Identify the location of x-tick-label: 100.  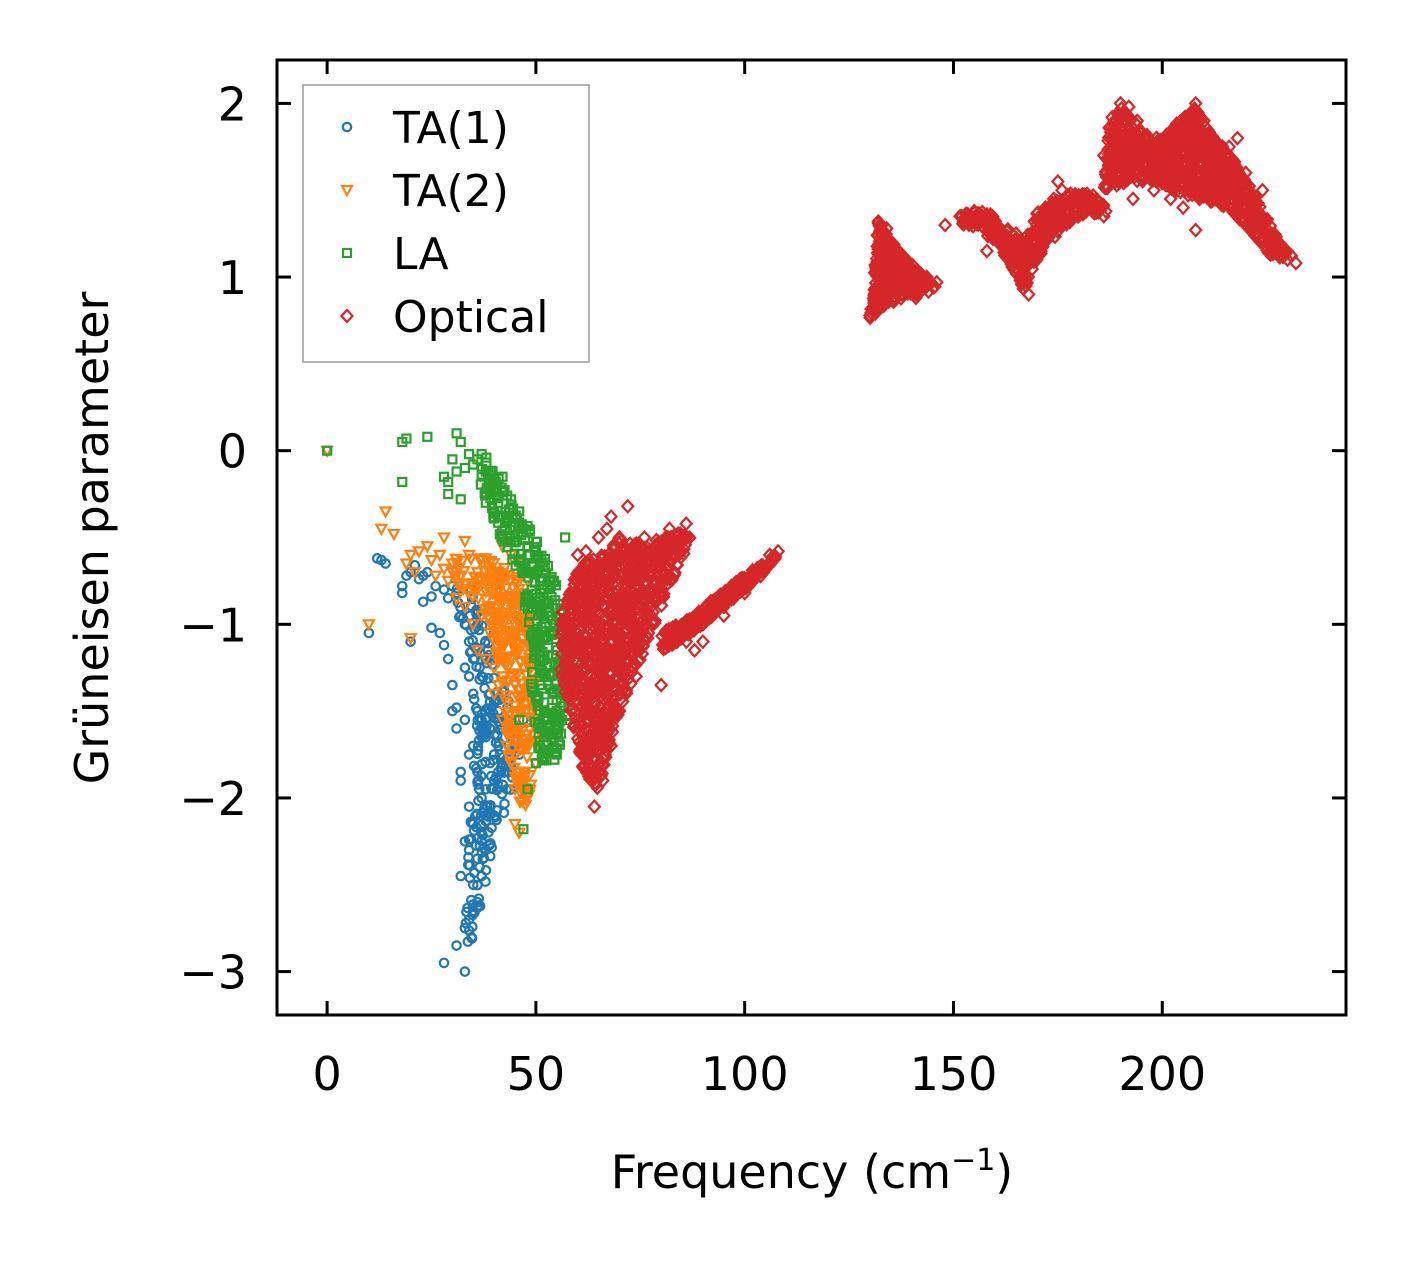
(745, 1074).